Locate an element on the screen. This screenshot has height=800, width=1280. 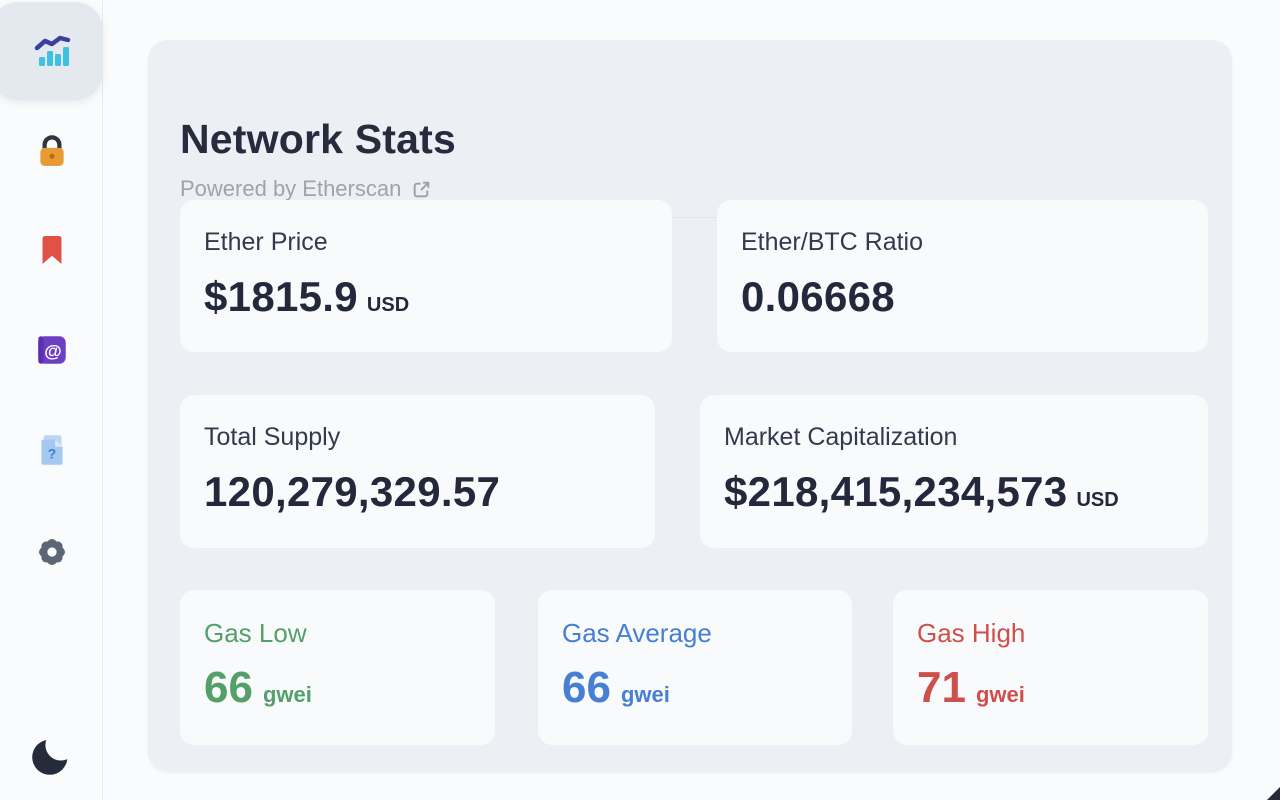
stat-card-ether-btc-ratio: Ether/BTC Ratio 0.06668 is located at coordinates (962, 276).